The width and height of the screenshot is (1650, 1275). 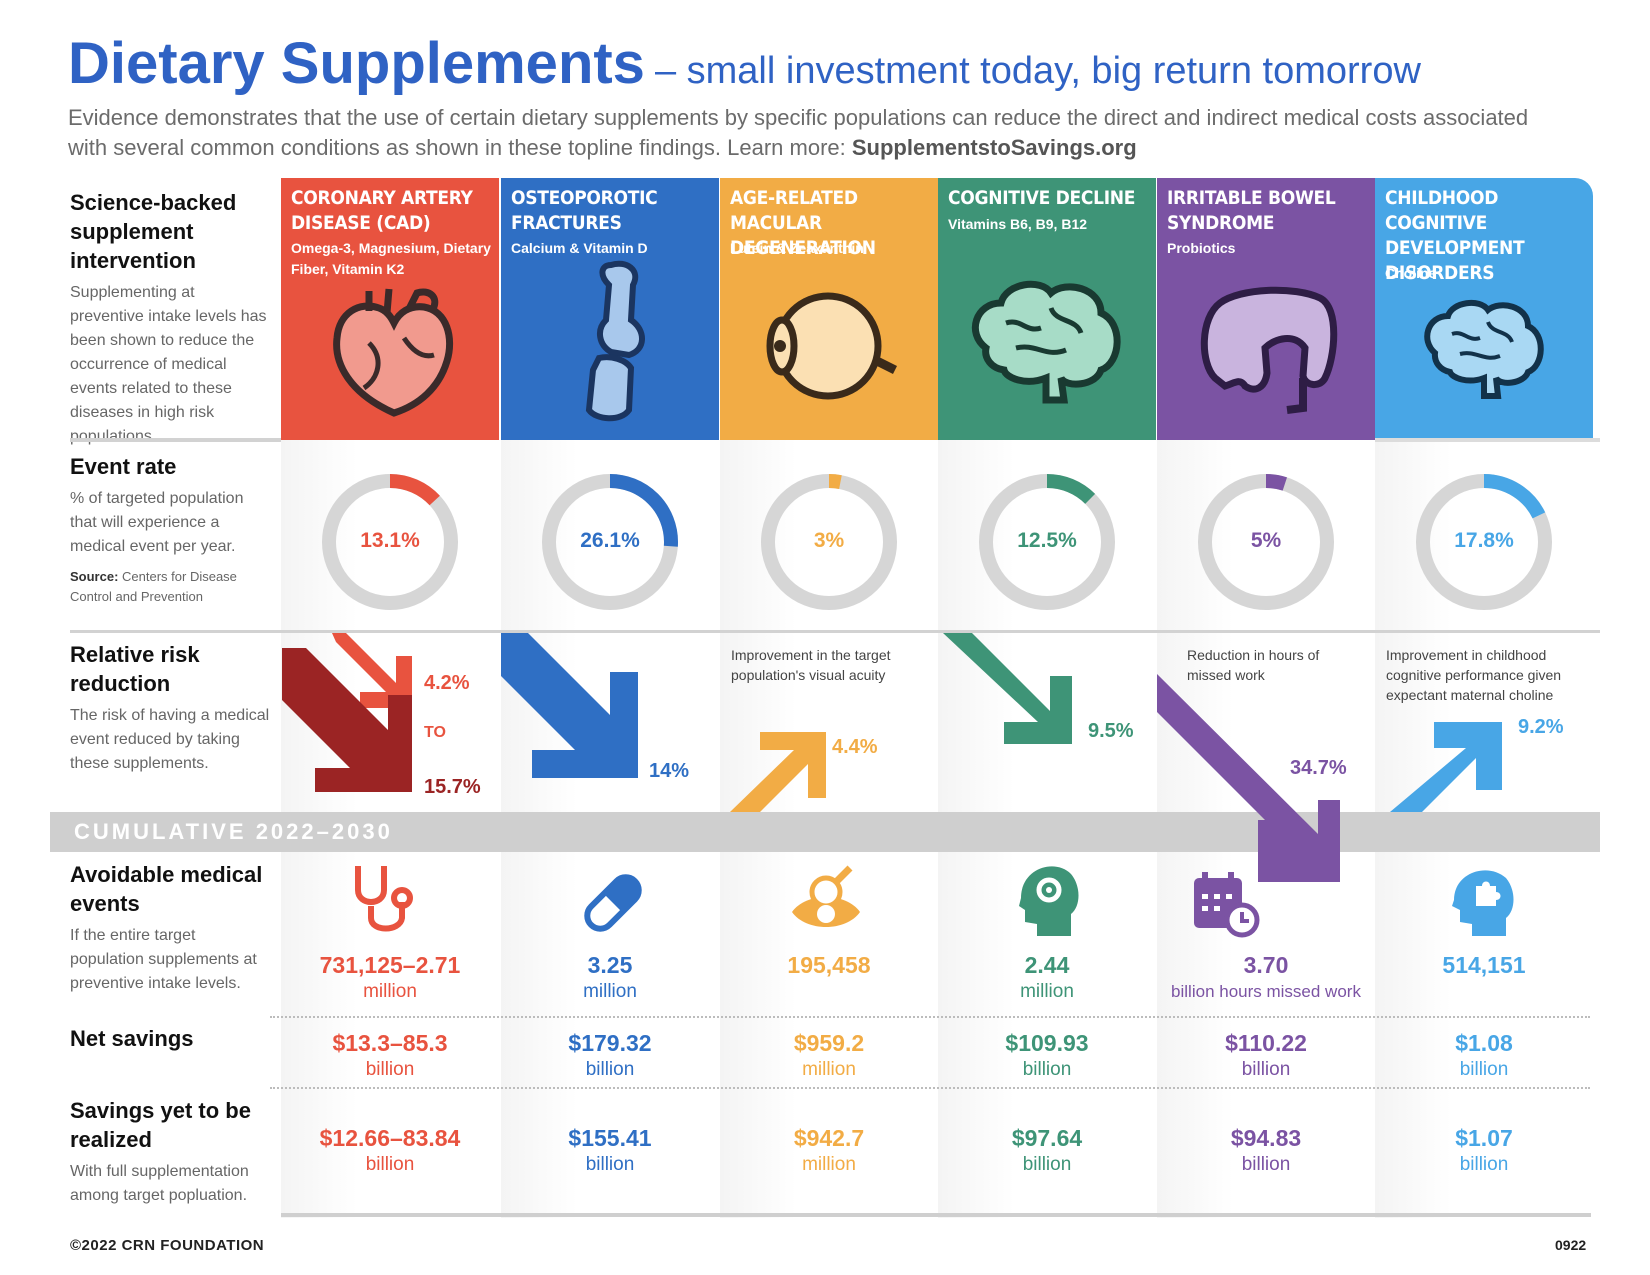 I want to click on head-gear-icon, so click(x=1049, y=901).